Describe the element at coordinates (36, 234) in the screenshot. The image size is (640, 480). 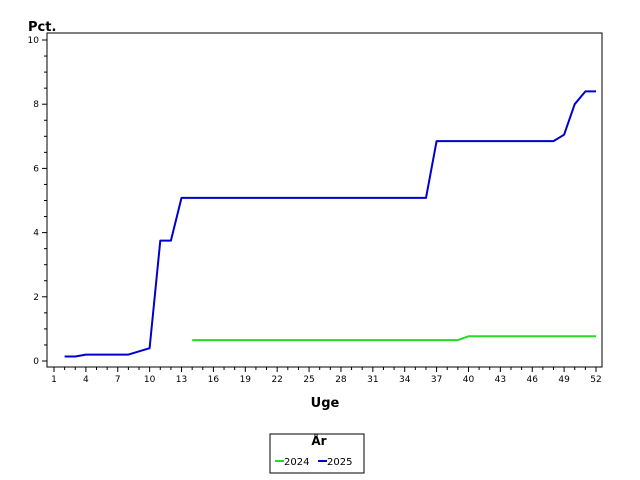
I see `y-tick-label: 4` at that location.